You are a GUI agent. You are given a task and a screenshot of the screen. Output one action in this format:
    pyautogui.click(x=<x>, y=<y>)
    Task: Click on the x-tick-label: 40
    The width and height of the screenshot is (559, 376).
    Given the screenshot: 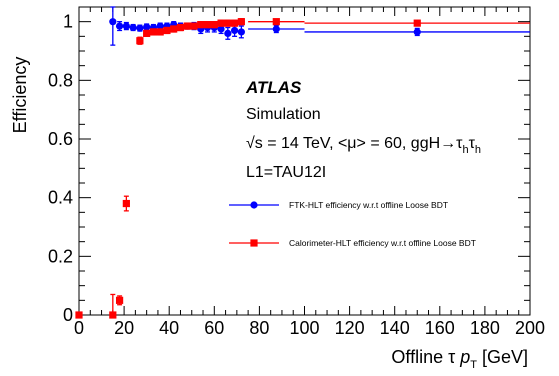 What is the action you would take?
    pyautogui.click(x=169, y=328)
    